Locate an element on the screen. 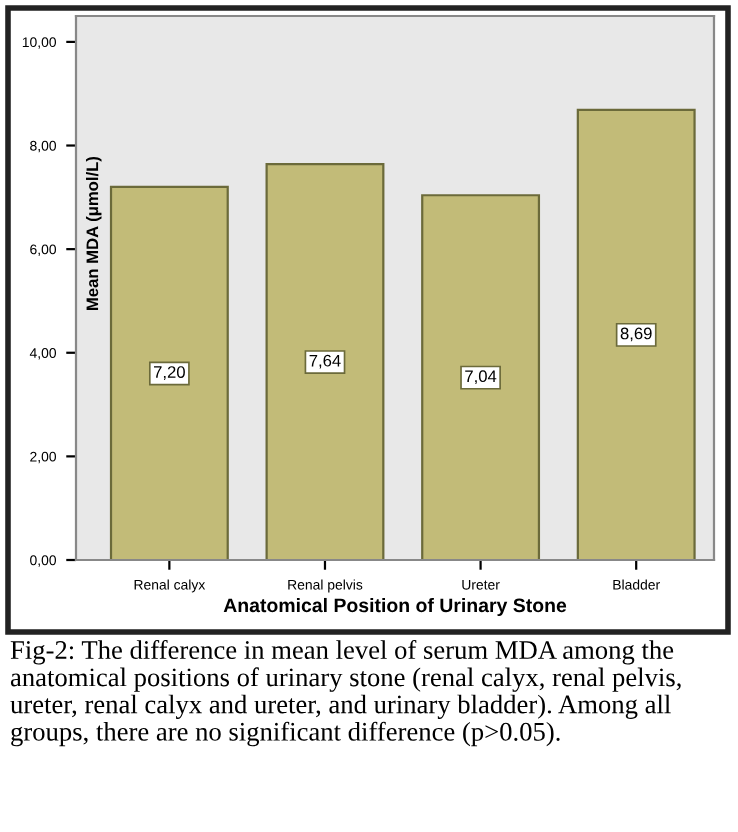  data-label: 7,04 is located at coordinates (481, 377).